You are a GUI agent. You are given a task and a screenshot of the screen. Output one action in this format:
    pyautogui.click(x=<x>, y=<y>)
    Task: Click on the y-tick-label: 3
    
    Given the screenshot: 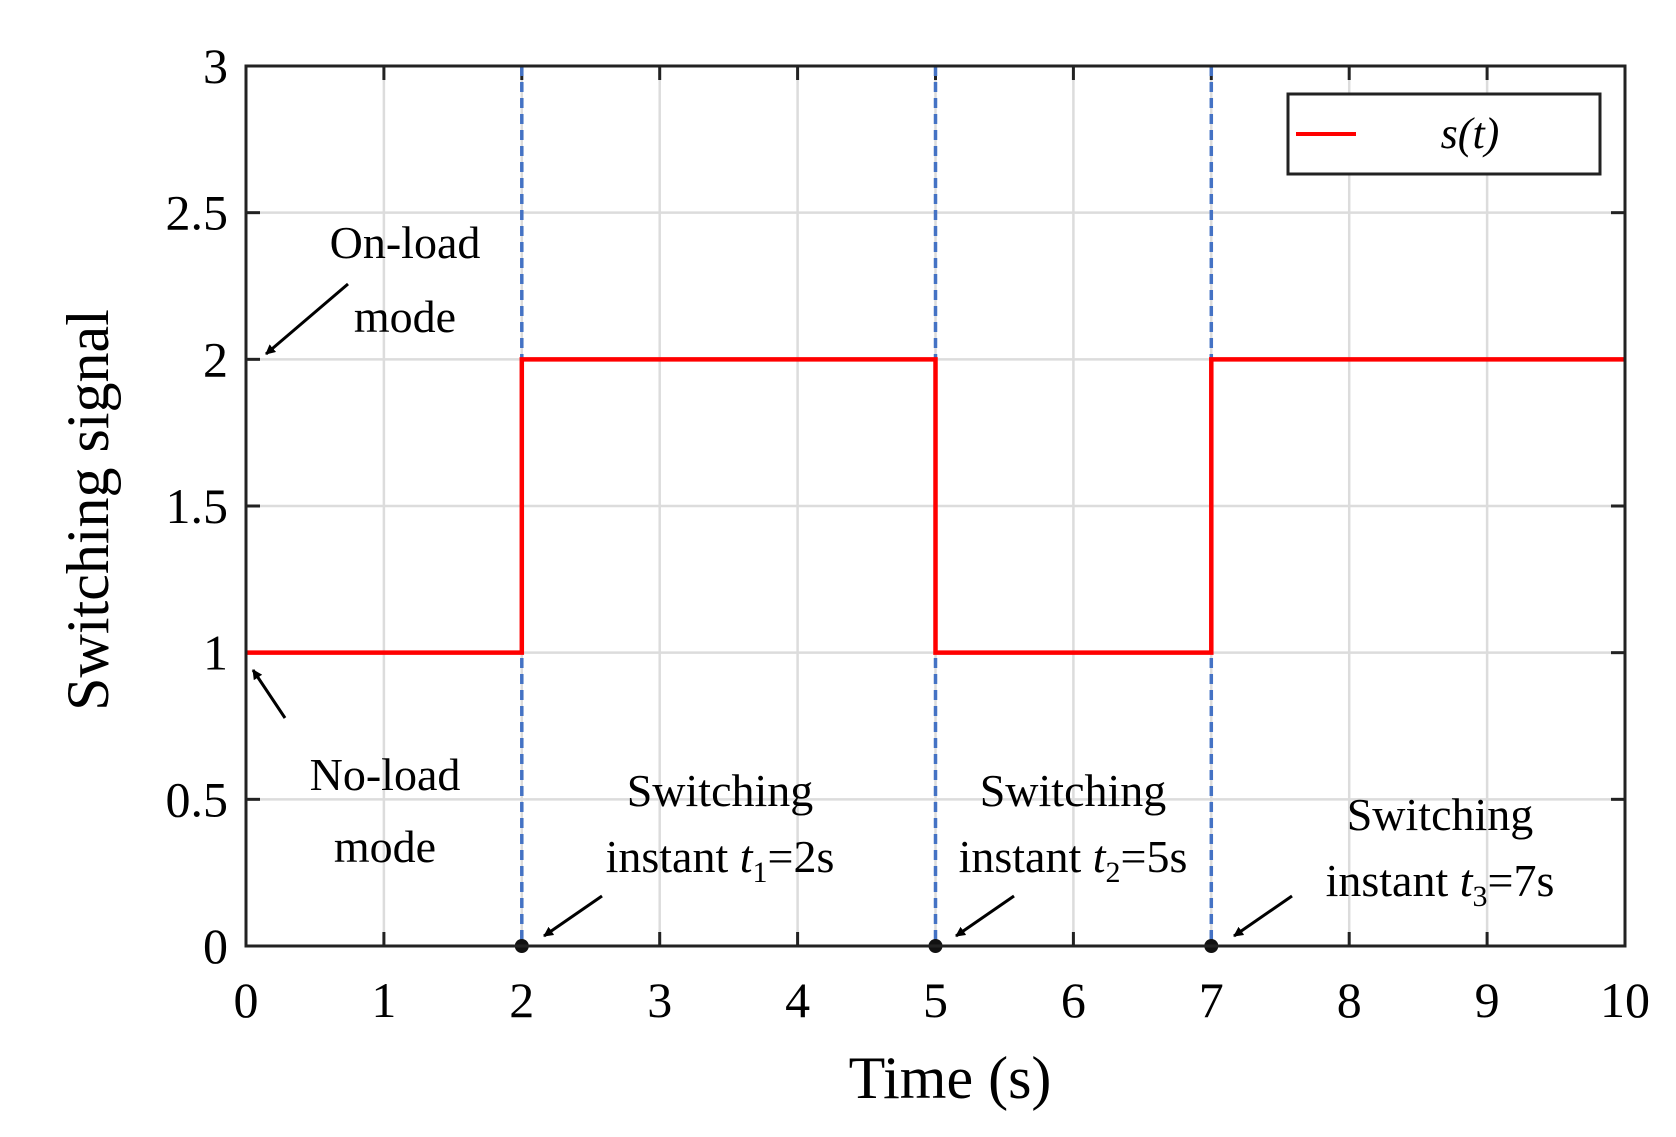 What is the action you would take?
    pyautogui.click(x=215, y=66)
    